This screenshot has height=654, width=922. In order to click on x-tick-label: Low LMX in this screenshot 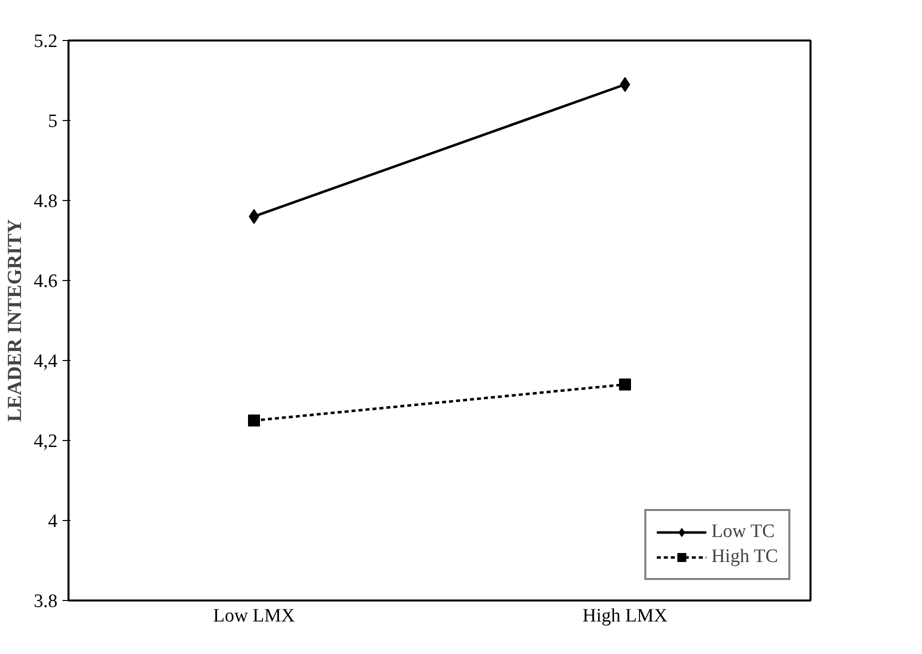, I will do `click(254, 616)`.